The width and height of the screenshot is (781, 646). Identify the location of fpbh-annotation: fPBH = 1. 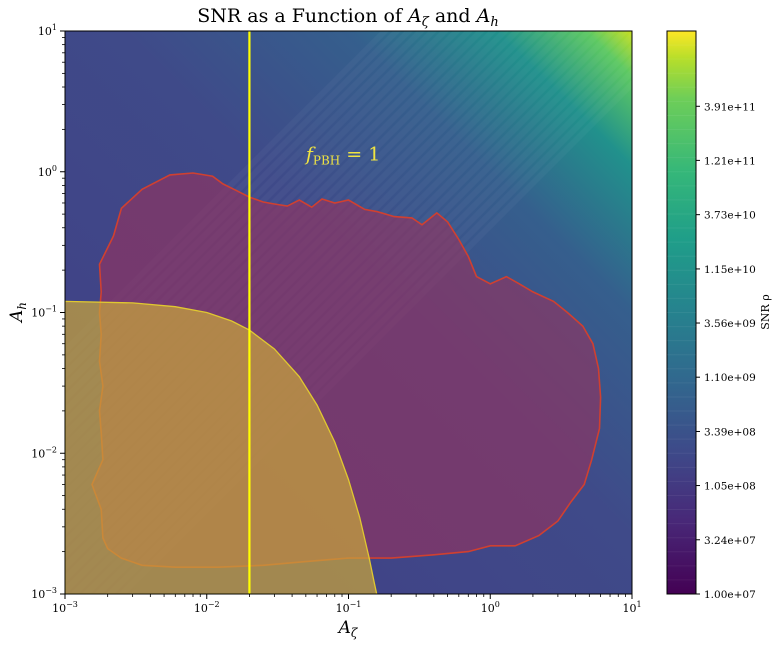
(342, 156).